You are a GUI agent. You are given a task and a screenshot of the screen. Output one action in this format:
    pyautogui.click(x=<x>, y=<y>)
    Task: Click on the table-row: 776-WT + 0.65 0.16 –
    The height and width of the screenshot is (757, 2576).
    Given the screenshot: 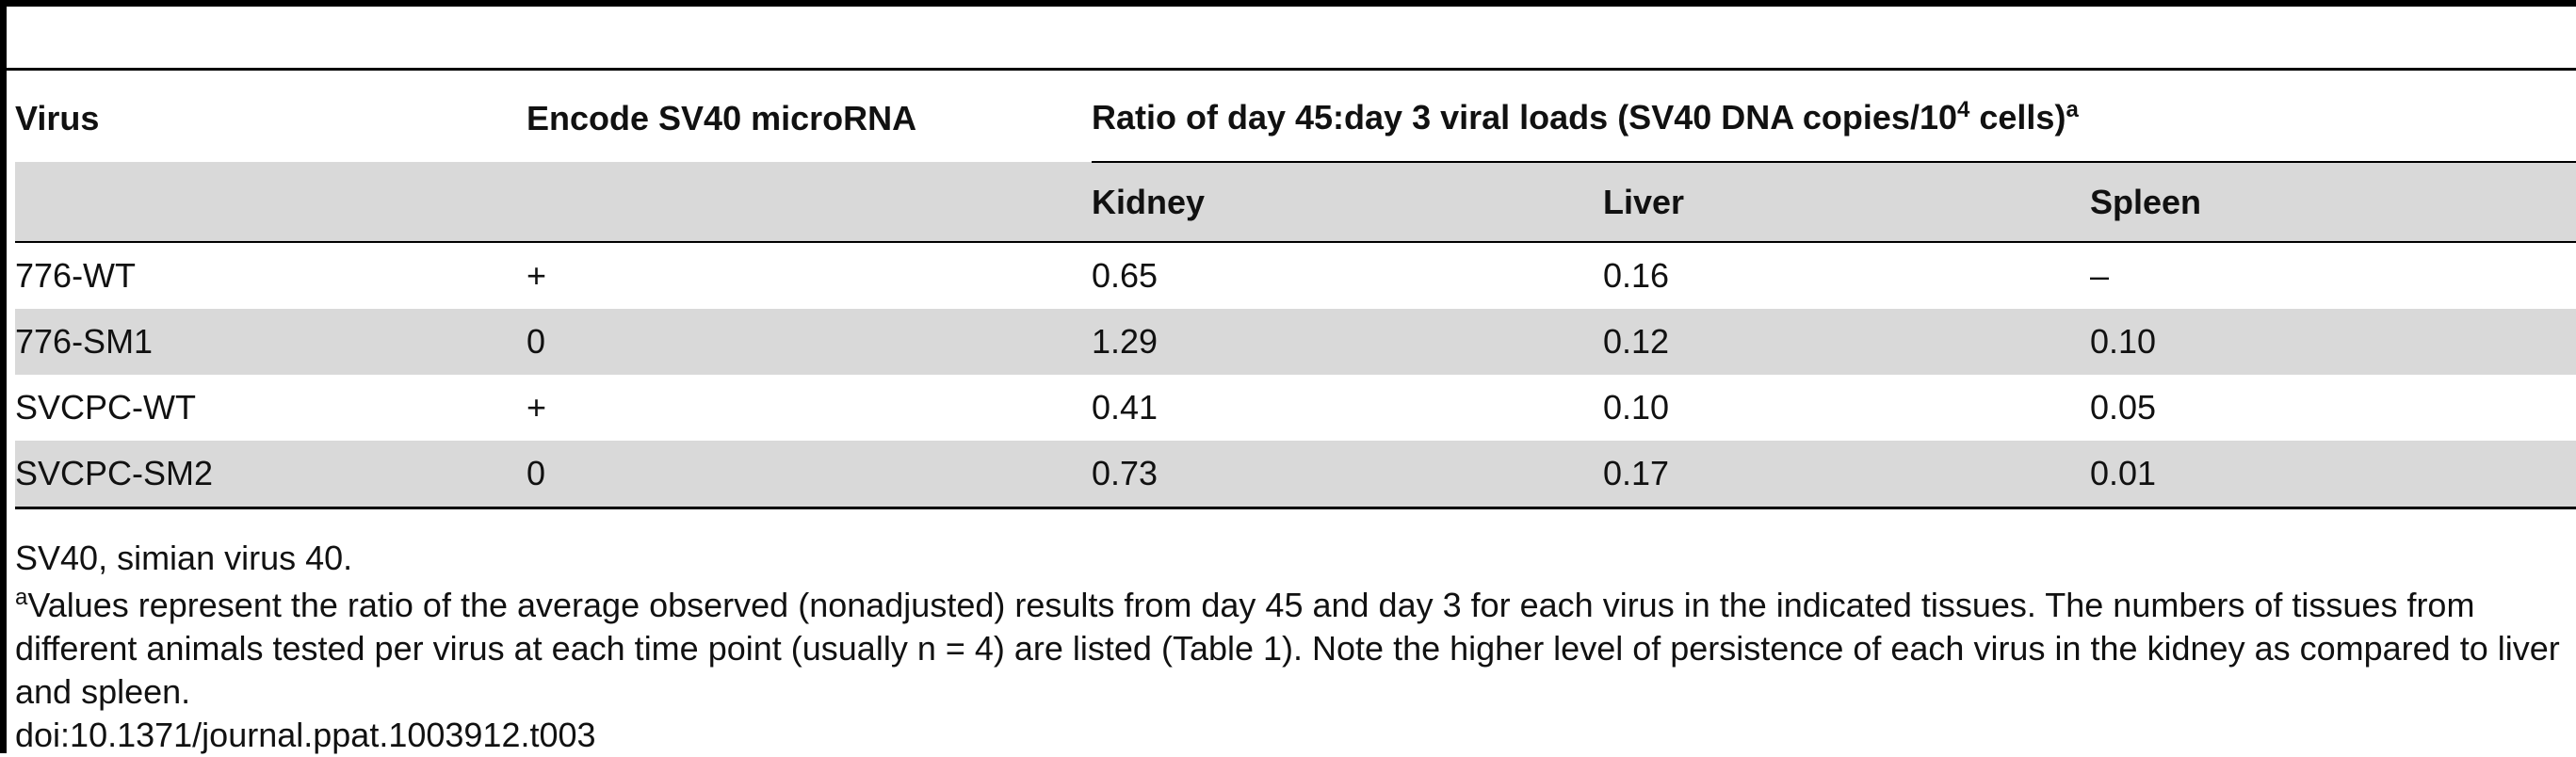 What is the action you would take?
    pyautogui.click(x=1295, y=275)
    